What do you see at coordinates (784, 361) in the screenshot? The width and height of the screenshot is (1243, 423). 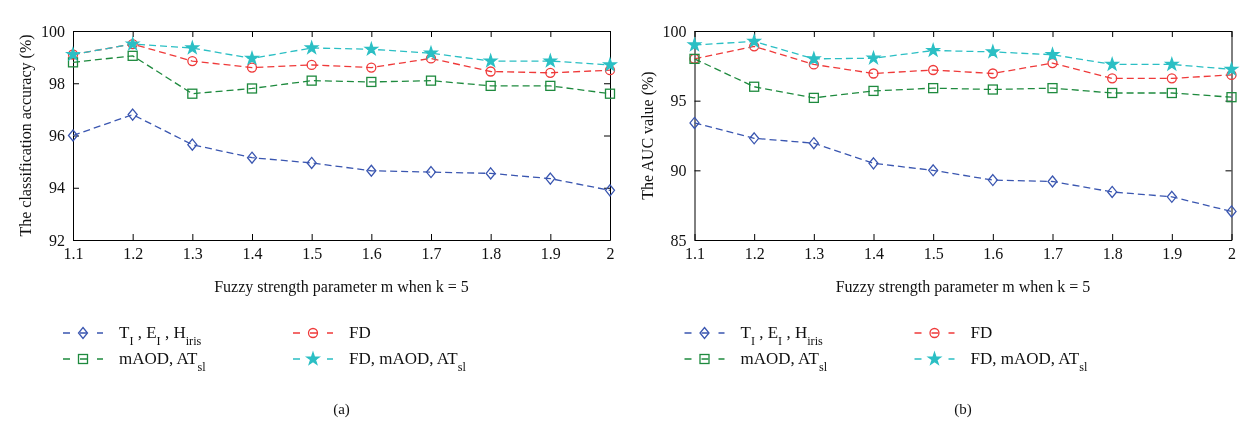 I see `legend-label: mAOD, AT$_{sl}$` at bounding box center [784, 361].